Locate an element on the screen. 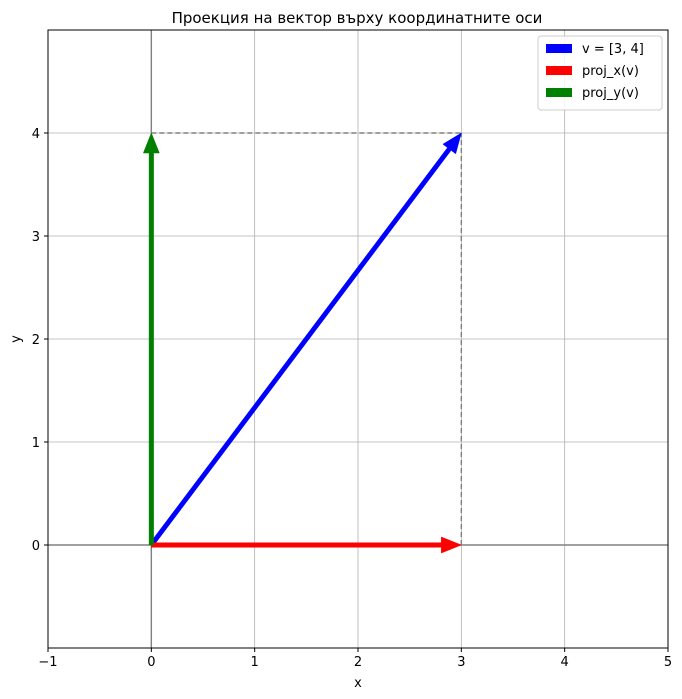 This screenshot has width=682, height=699. y-tick-label: 0 is located at coordinates (36, 546).